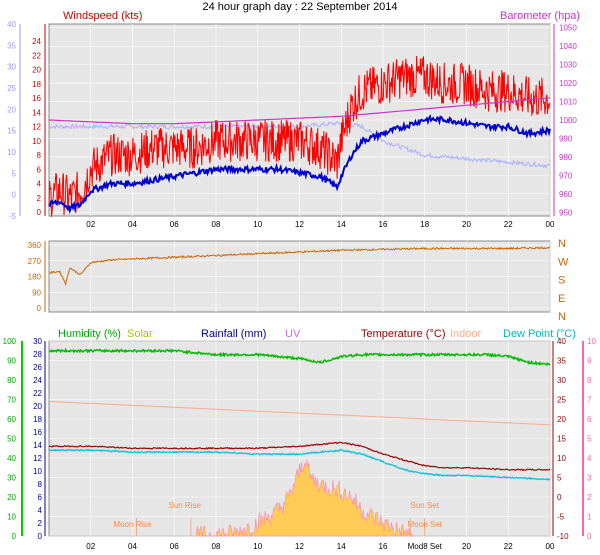  I want to click on baro-tick: 1000, so click(568, 120).